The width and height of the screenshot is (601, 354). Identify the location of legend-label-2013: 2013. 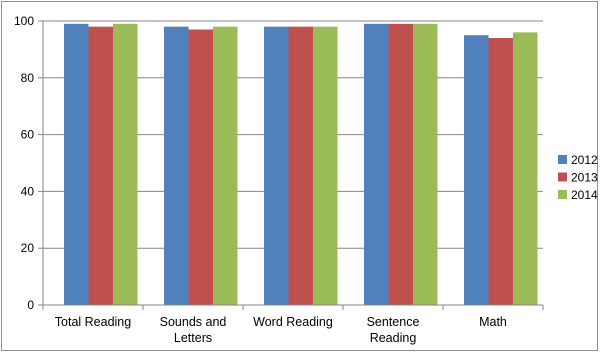
(584, 178).